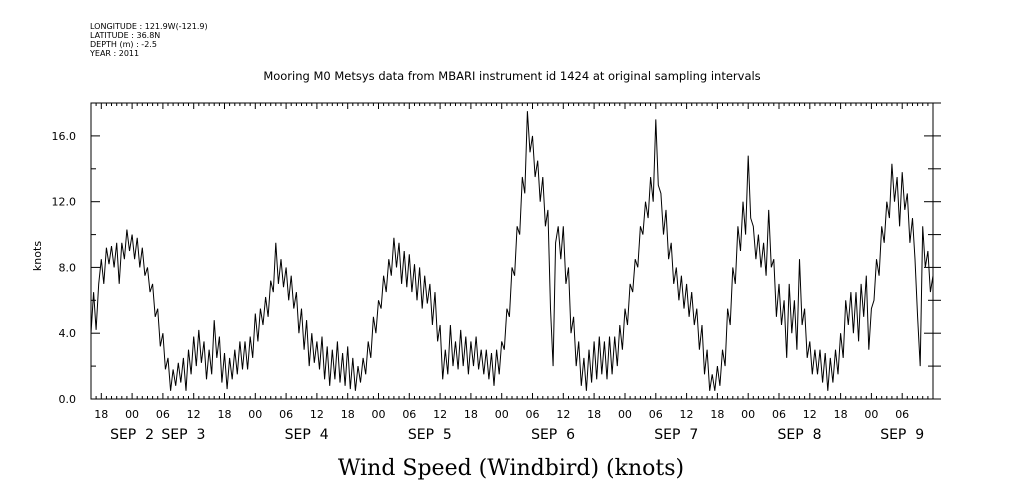  Describe the element at coordinates (37, 256) in the screenshot. I see `y-axis-label: knots` at that location.